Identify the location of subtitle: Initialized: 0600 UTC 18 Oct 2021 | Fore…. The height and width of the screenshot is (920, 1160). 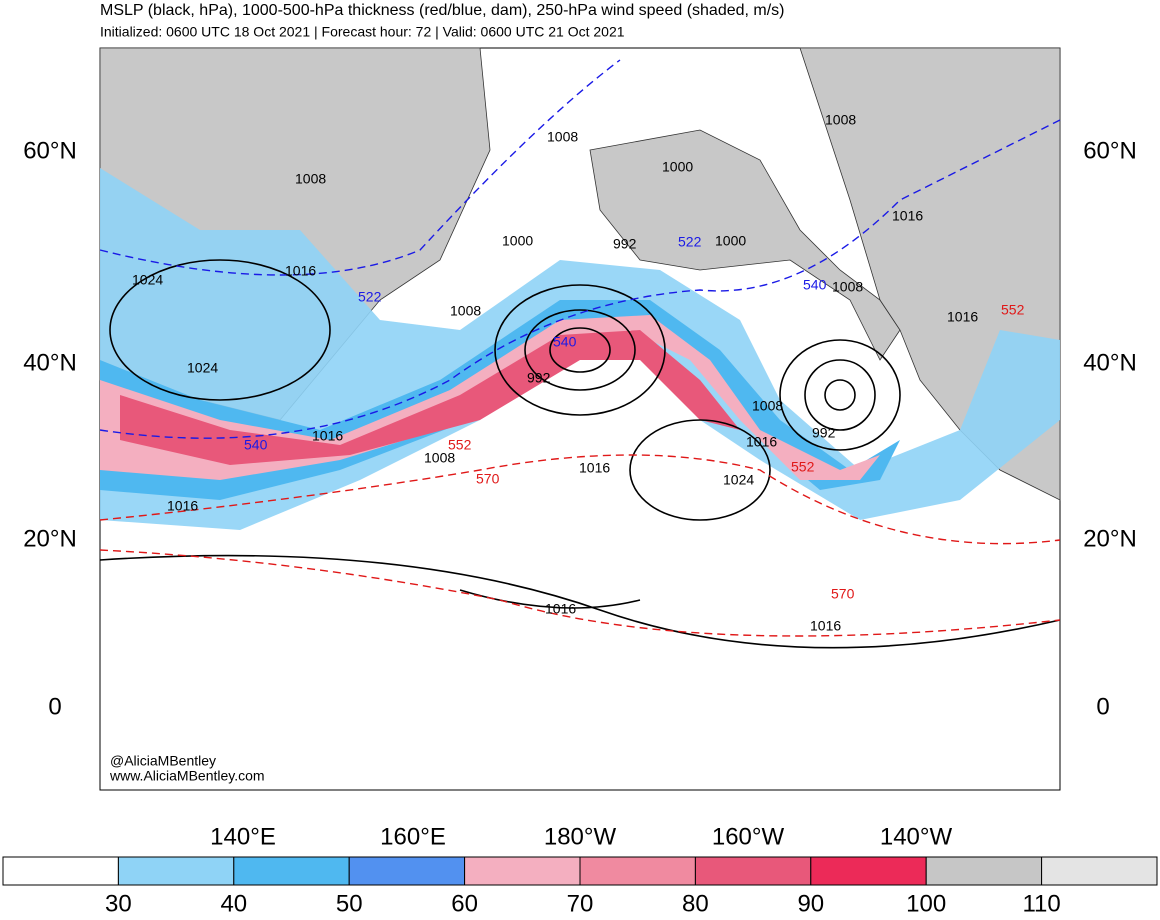
(362, 32).